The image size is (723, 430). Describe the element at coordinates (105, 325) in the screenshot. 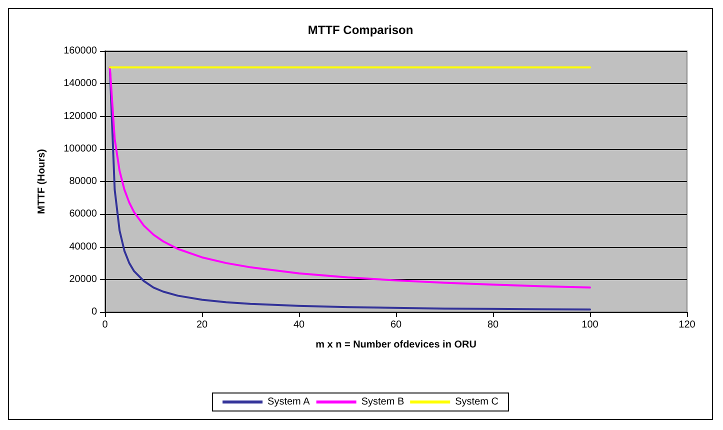

I see `x-tick-label: 0` at that location.